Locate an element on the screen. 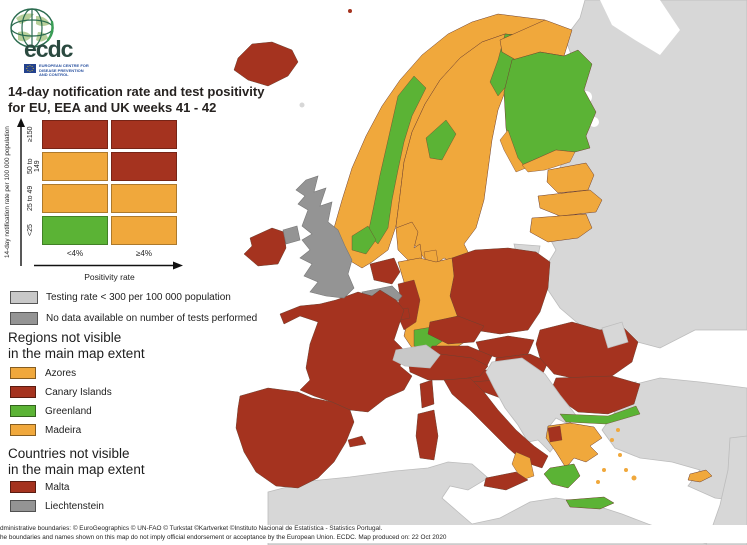  testing-rate-swatch is located at coordinates (24, 297).